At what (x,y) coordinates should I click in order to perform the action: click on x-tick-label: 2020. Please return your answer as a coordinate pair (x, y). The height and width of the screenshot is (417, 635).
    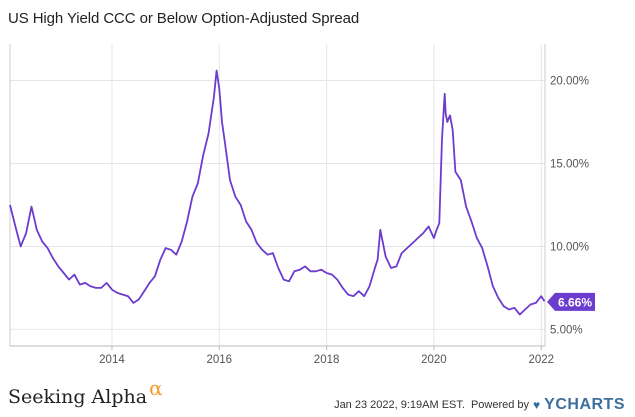
    Looking at the image, I should click on (434, 360).